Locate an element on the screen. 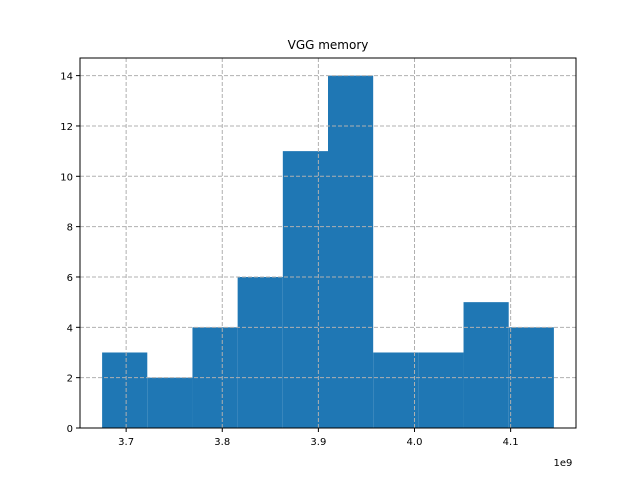 The width and height of the screenshot is (640, 480). y-tick-label: 8 is located at coordinates (70, 228).